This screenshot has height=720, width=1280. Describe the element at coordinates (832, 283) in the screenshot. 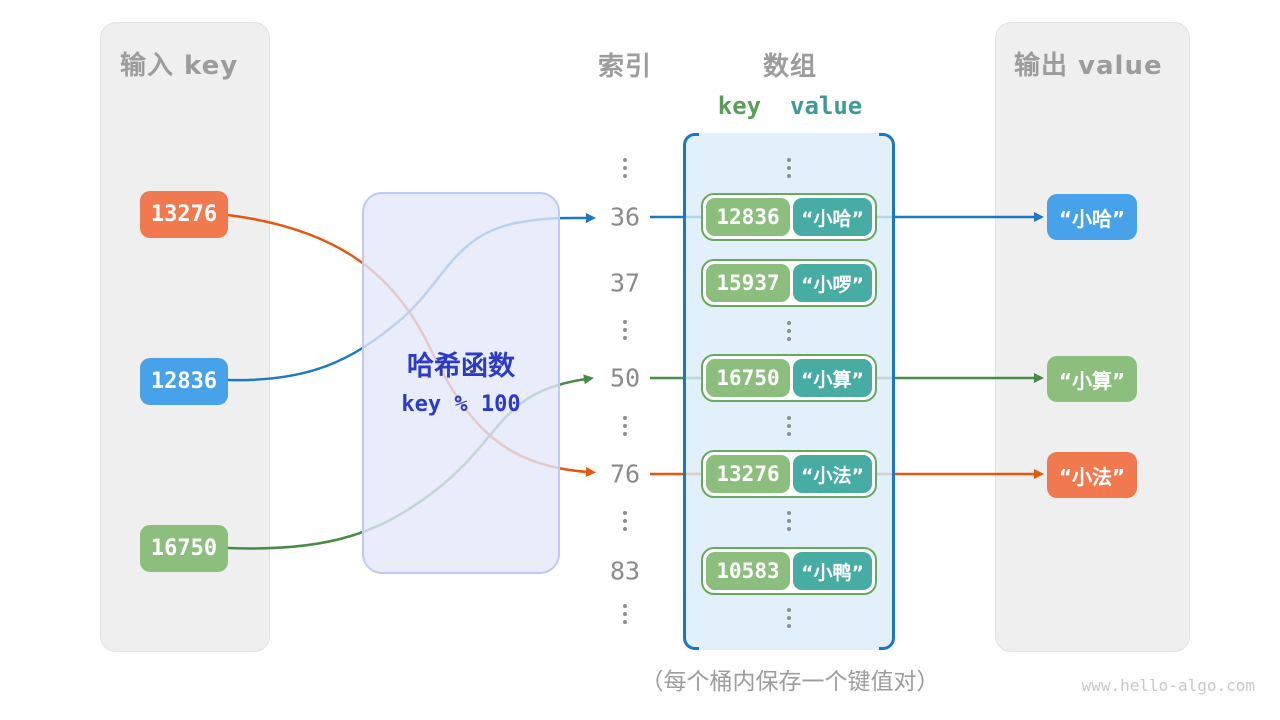

I see `bucket-value: “小啰”` at that location.